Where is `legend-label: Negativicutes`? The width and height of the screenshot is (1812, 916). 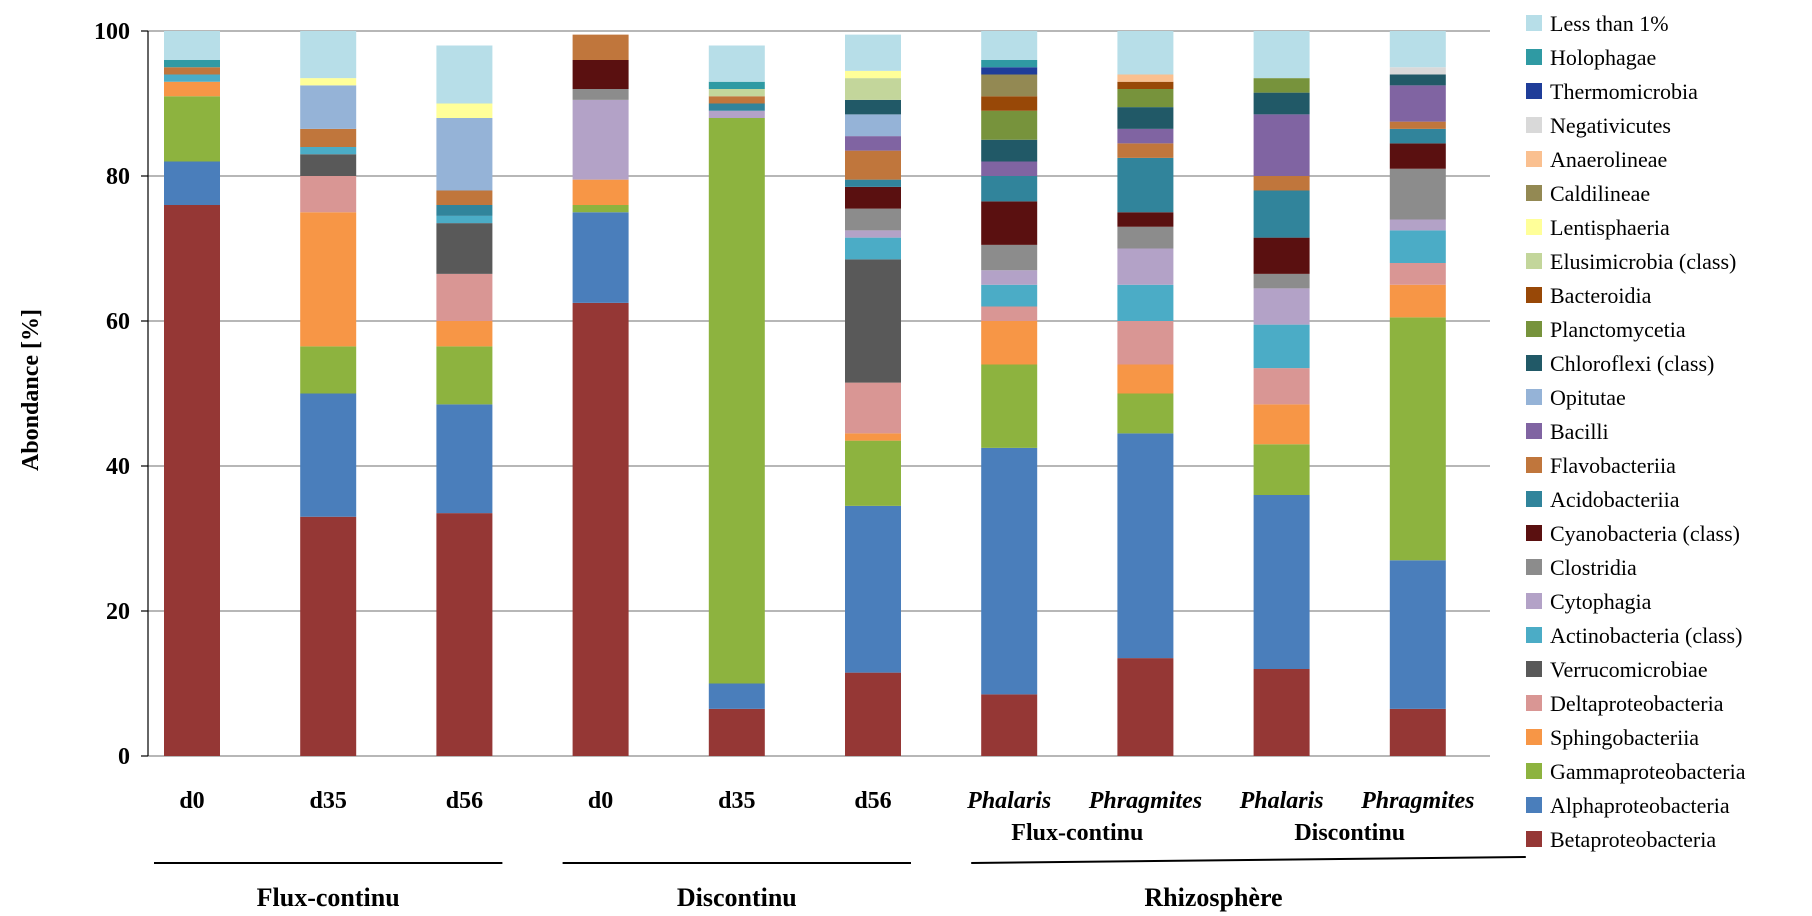
legend-label: Negativicutes is located at coordinates (1610, 125).